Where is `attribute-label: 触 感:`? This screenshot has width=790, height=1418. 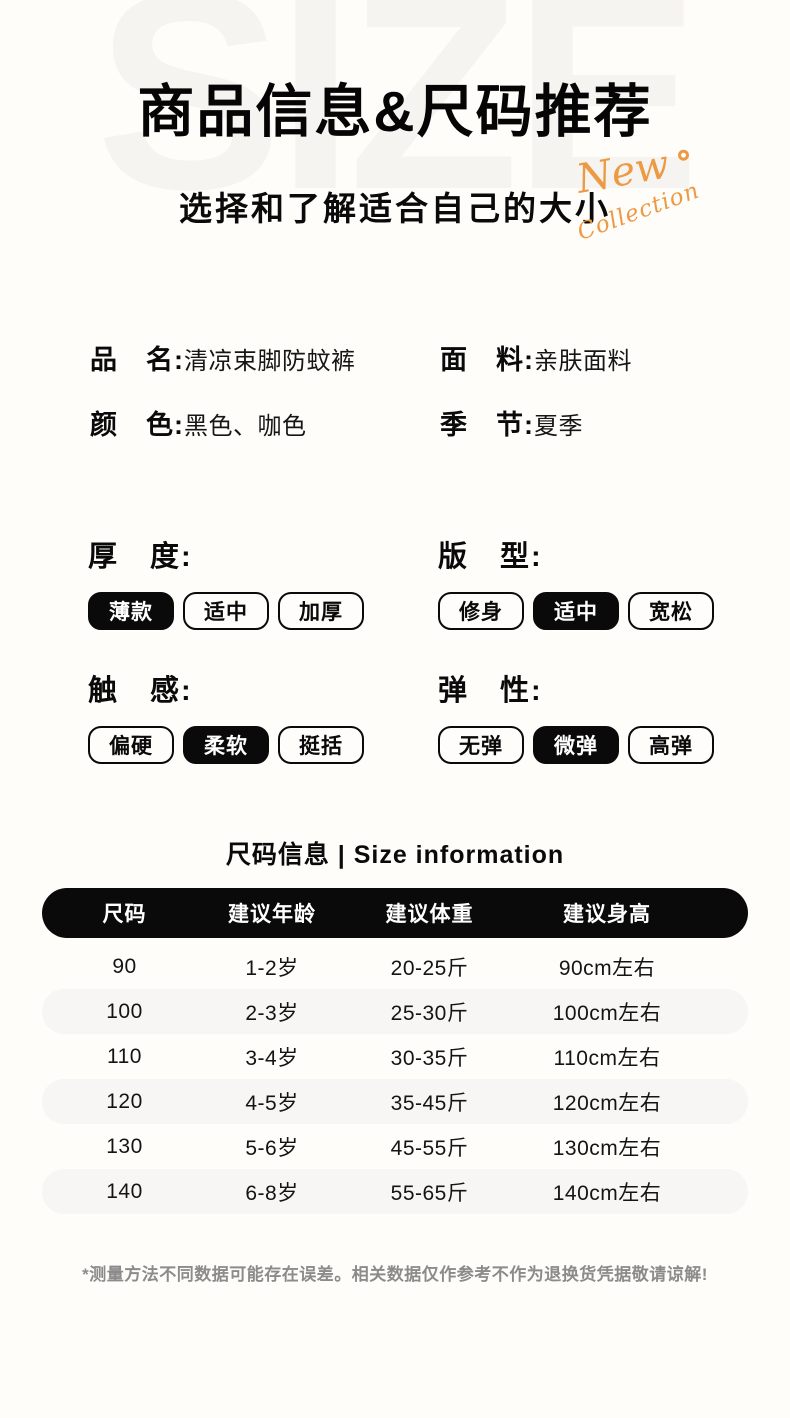 attribute-label: 触 感: is located at coordinates (140, 691).